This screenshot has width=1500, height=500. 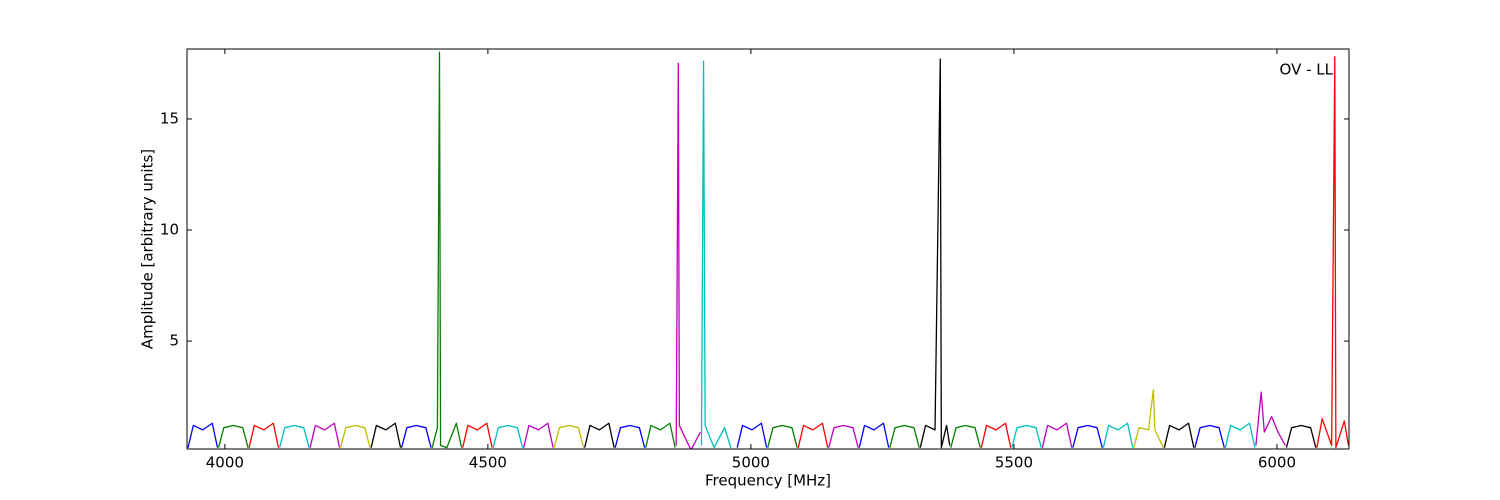 What do you see at coordinates (488, 463) in the screenshot?
I see `x-tick-label: 4500` at bounding box center [488, 463].